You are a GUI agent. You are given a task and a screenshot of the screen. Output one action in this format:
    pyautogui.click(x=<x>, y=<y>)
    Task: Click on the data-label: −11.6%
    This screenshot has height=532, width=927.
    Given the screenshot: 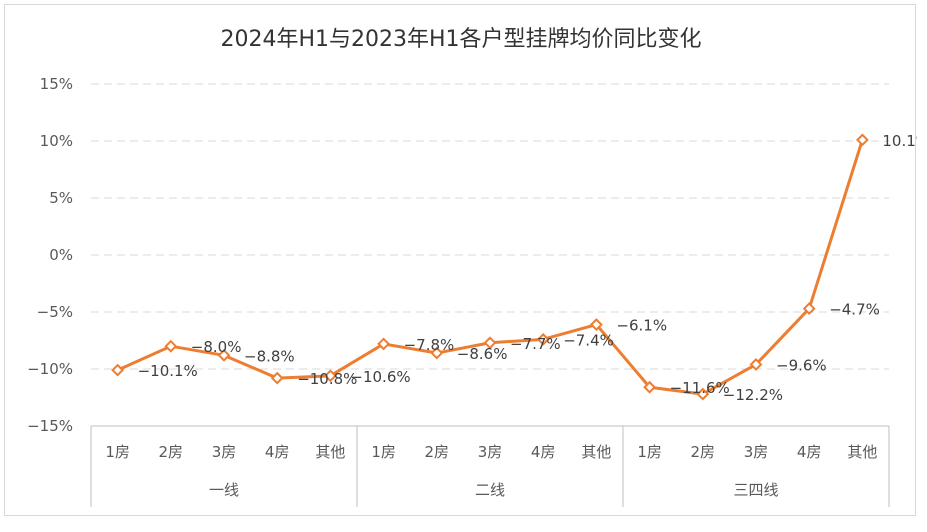 What is the action you would take?
    pyautogui.click(x=700, y=388)
    